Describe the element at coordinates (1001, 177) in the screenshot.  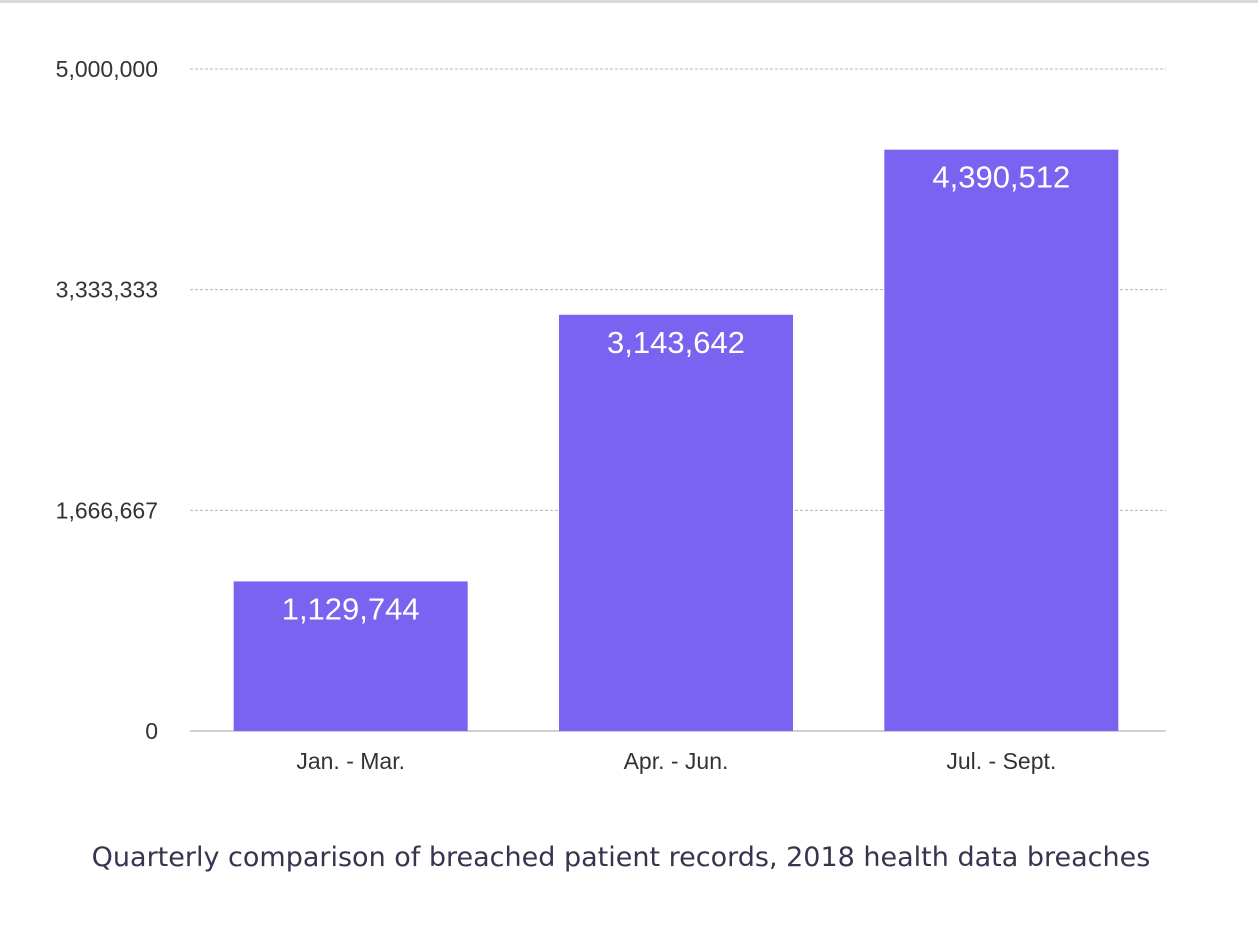
I see `bar-value-label: 4,390,512` at that location.